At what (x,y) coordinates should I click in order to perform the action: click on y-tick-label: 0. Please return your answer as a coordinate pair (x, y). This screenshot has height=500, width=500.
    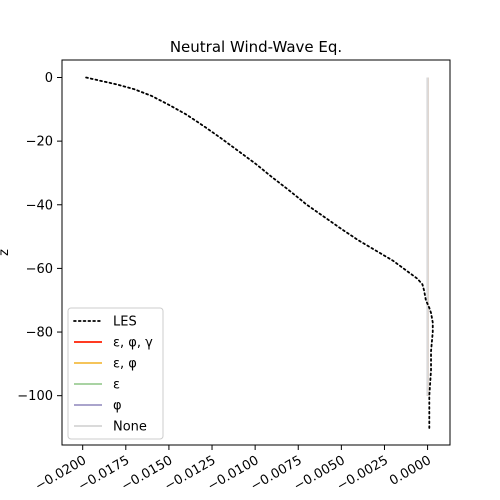
    Looking at the image, I should click on (49, 78).